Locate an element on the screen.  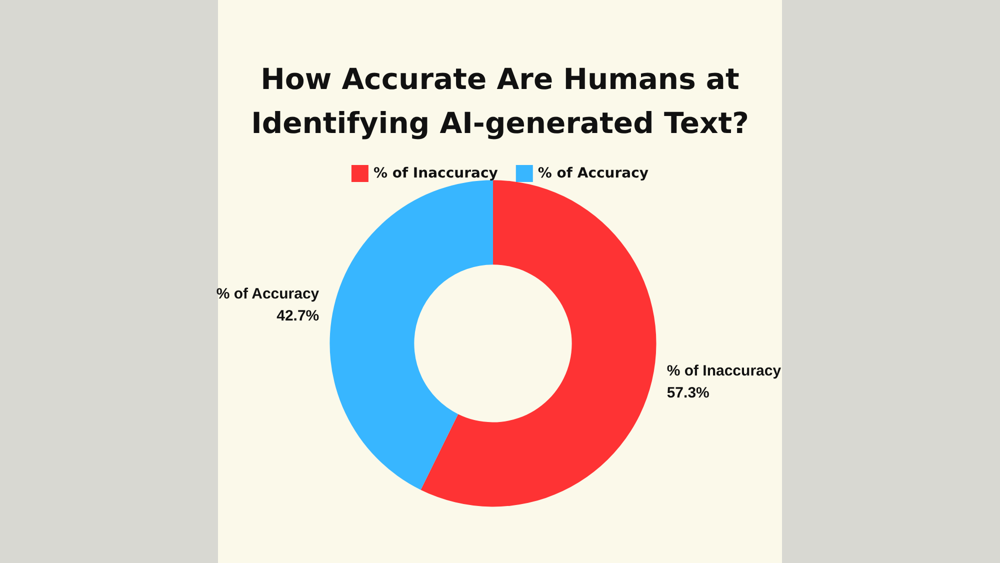
data-label: 57.3% is located at coordinates (688, 393).